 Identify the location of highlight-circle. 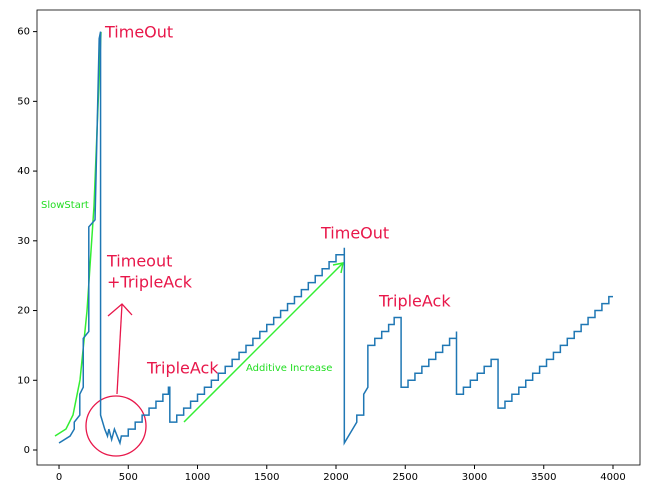
(116, 426).